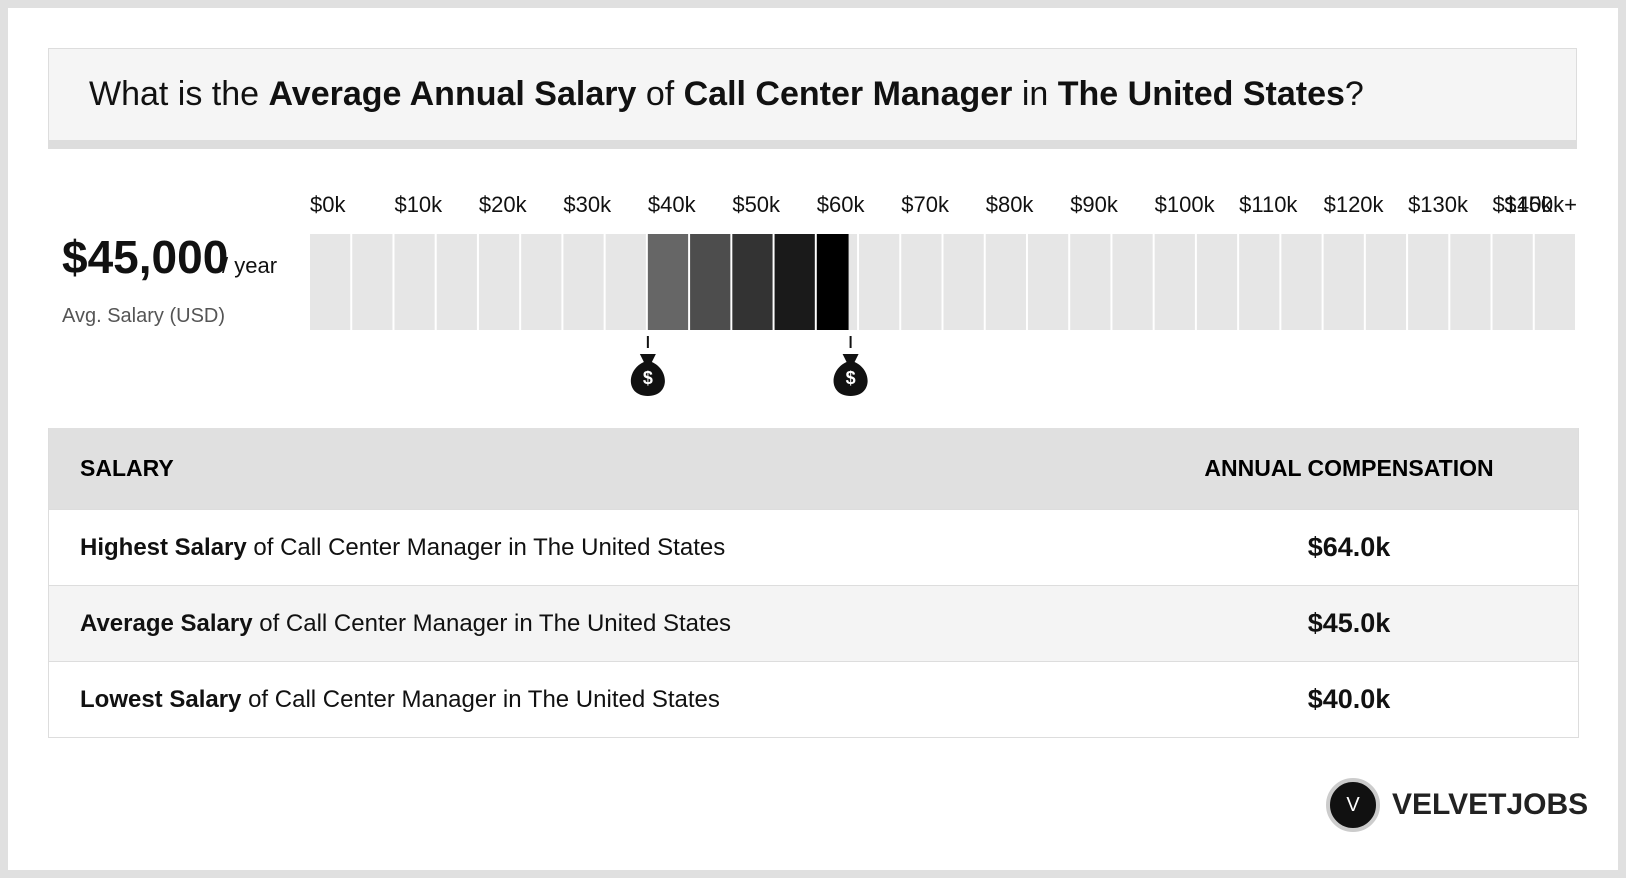 This screenshot has width=1626, height=878. Describe the element at coordinates (1353, 805) in the screenshot. I see `brand-logo: V` at that location.